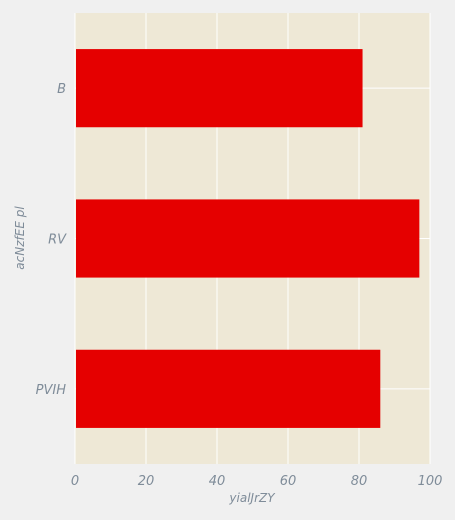 The height and width of the screenshot is (520, 455). What do you see at coordinates (61, 89) in the screenshot?
I see `y-tick-label: B` at bounding box center [61, 89].